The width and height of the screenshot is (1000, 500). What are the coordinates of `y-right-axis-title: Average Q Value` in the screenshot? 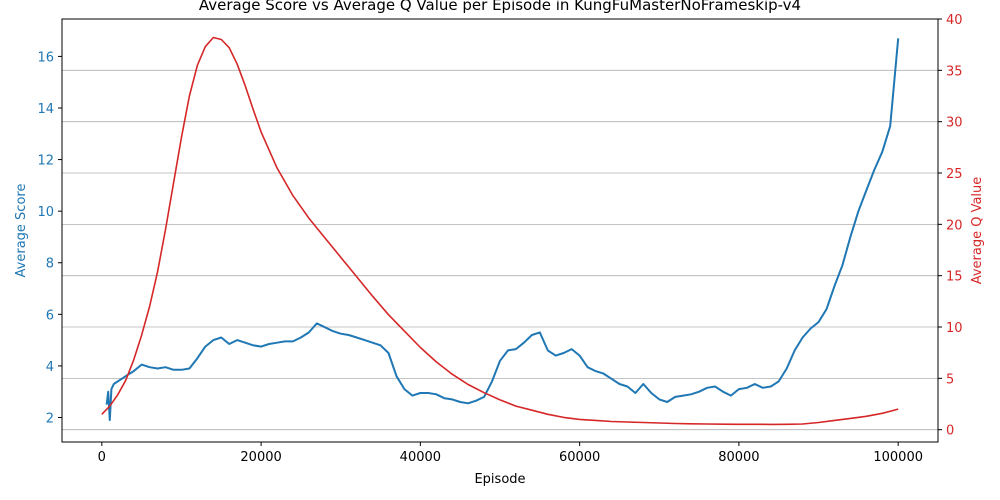 It's located at (977, 231).